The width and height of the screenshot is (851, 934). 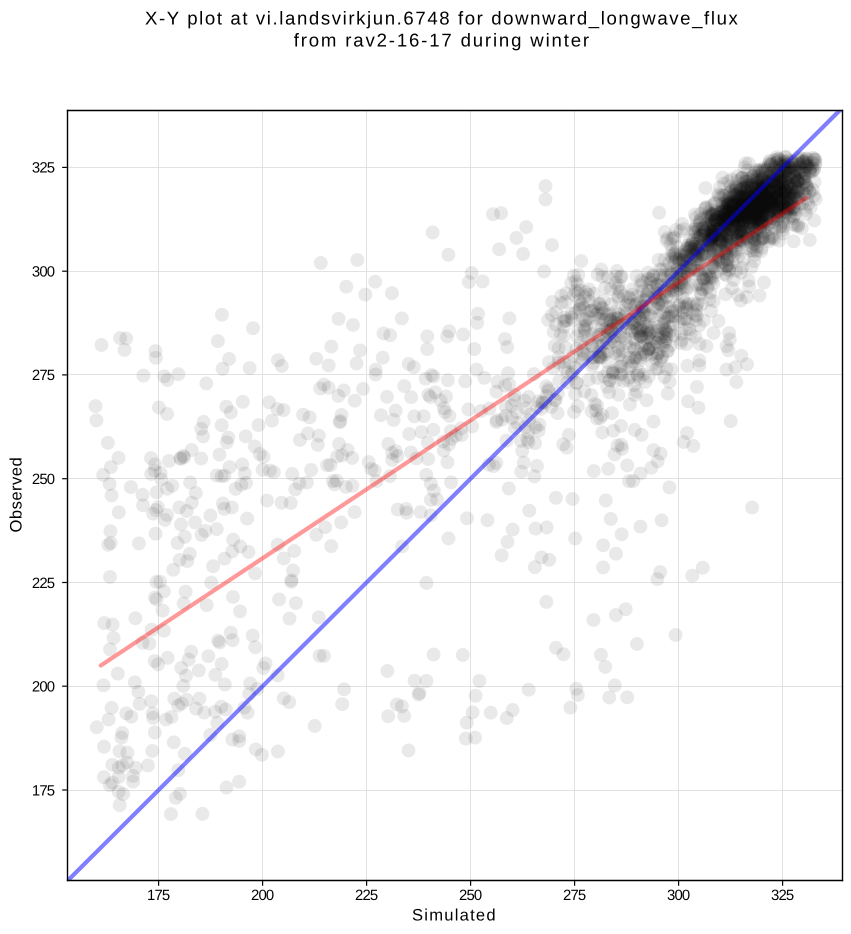 I want to click on svg-text: from rav2-16-17 during winter, so click(x=441, y=39).